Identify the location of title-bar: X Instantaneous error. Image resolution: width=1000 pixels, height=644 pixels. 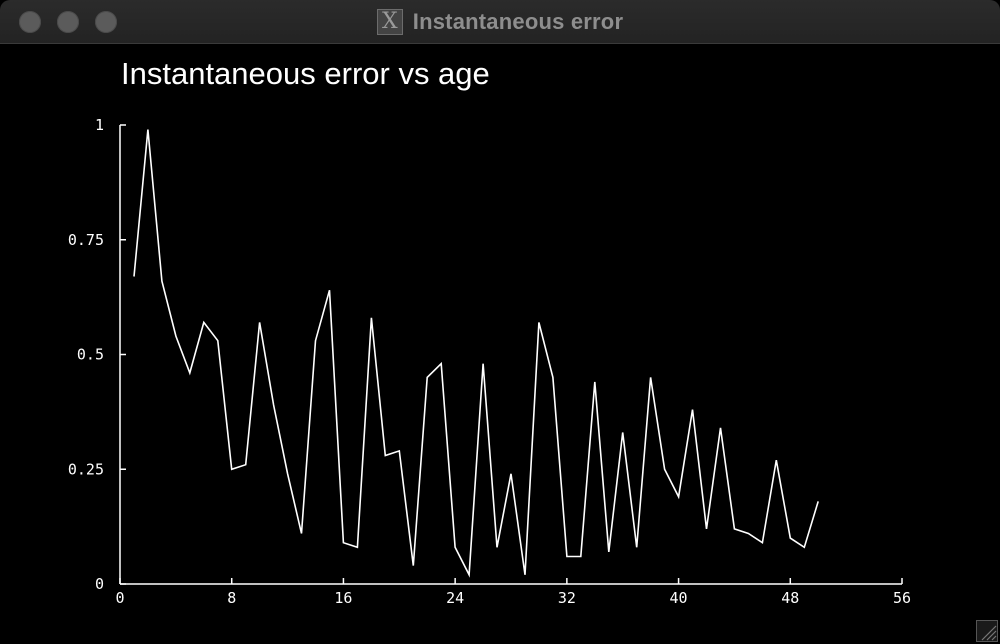
(500, 22).